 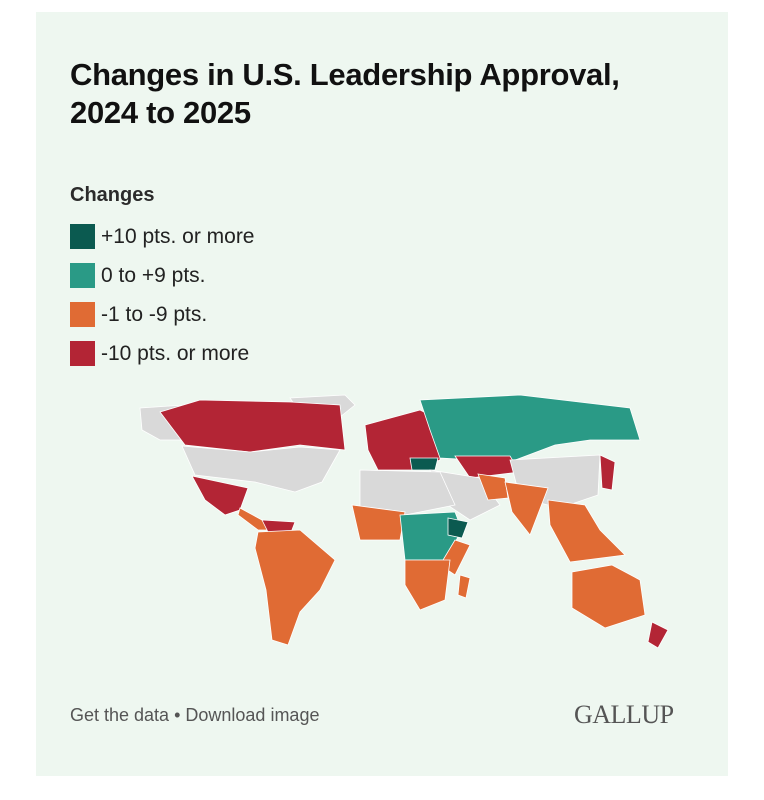 I want to click on region-south-america, so click(x=295, y=587).